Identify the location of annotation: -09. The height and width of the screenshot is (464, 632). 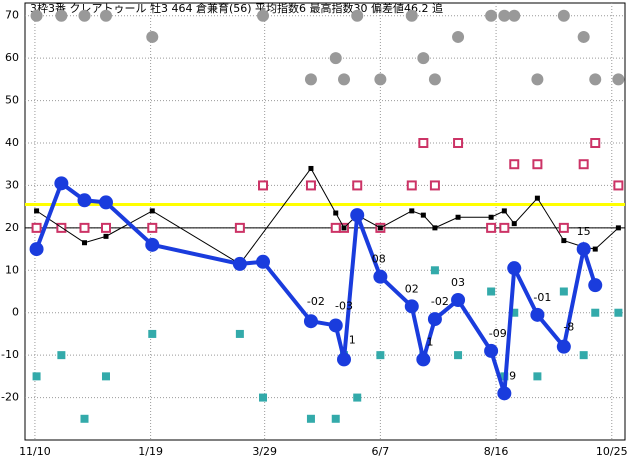
(498, 333).